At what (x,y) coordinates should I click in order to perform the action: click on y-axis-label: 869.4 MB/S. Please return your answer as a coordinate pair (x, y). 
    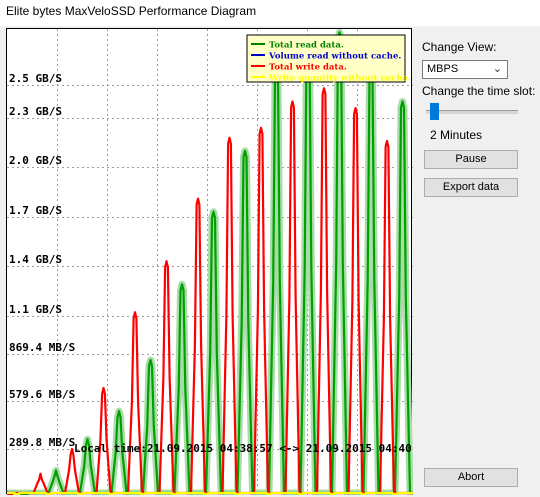
    Looking at the image, I should click on (42, 347).